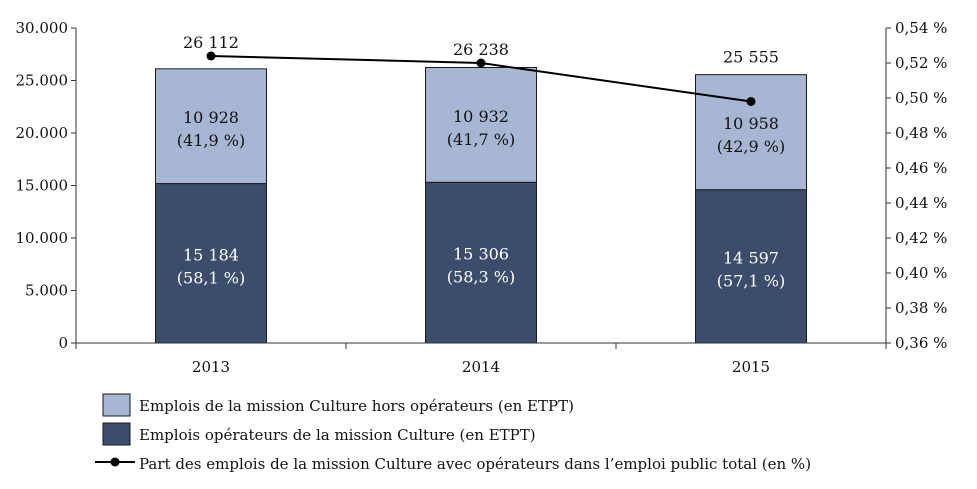 This screenshot has height=489, width=977. Describe the element at coordinates (921, 203) in the screenshot. I see `y-right-tick-label: 0,44 %` at that location.